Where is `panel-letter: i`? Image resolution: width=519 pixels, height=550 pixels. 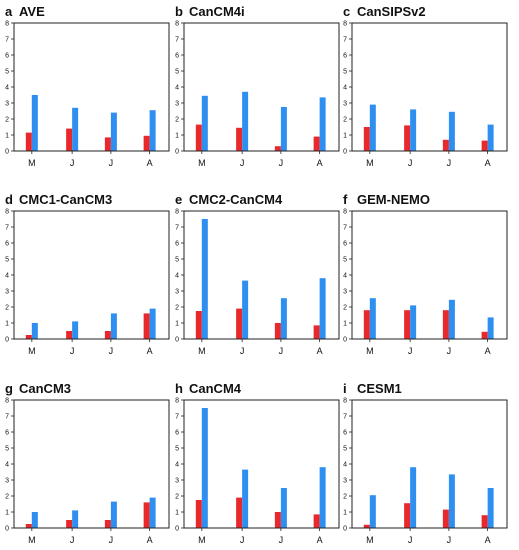
panel-letter: i is located at coordinates (345, 388).